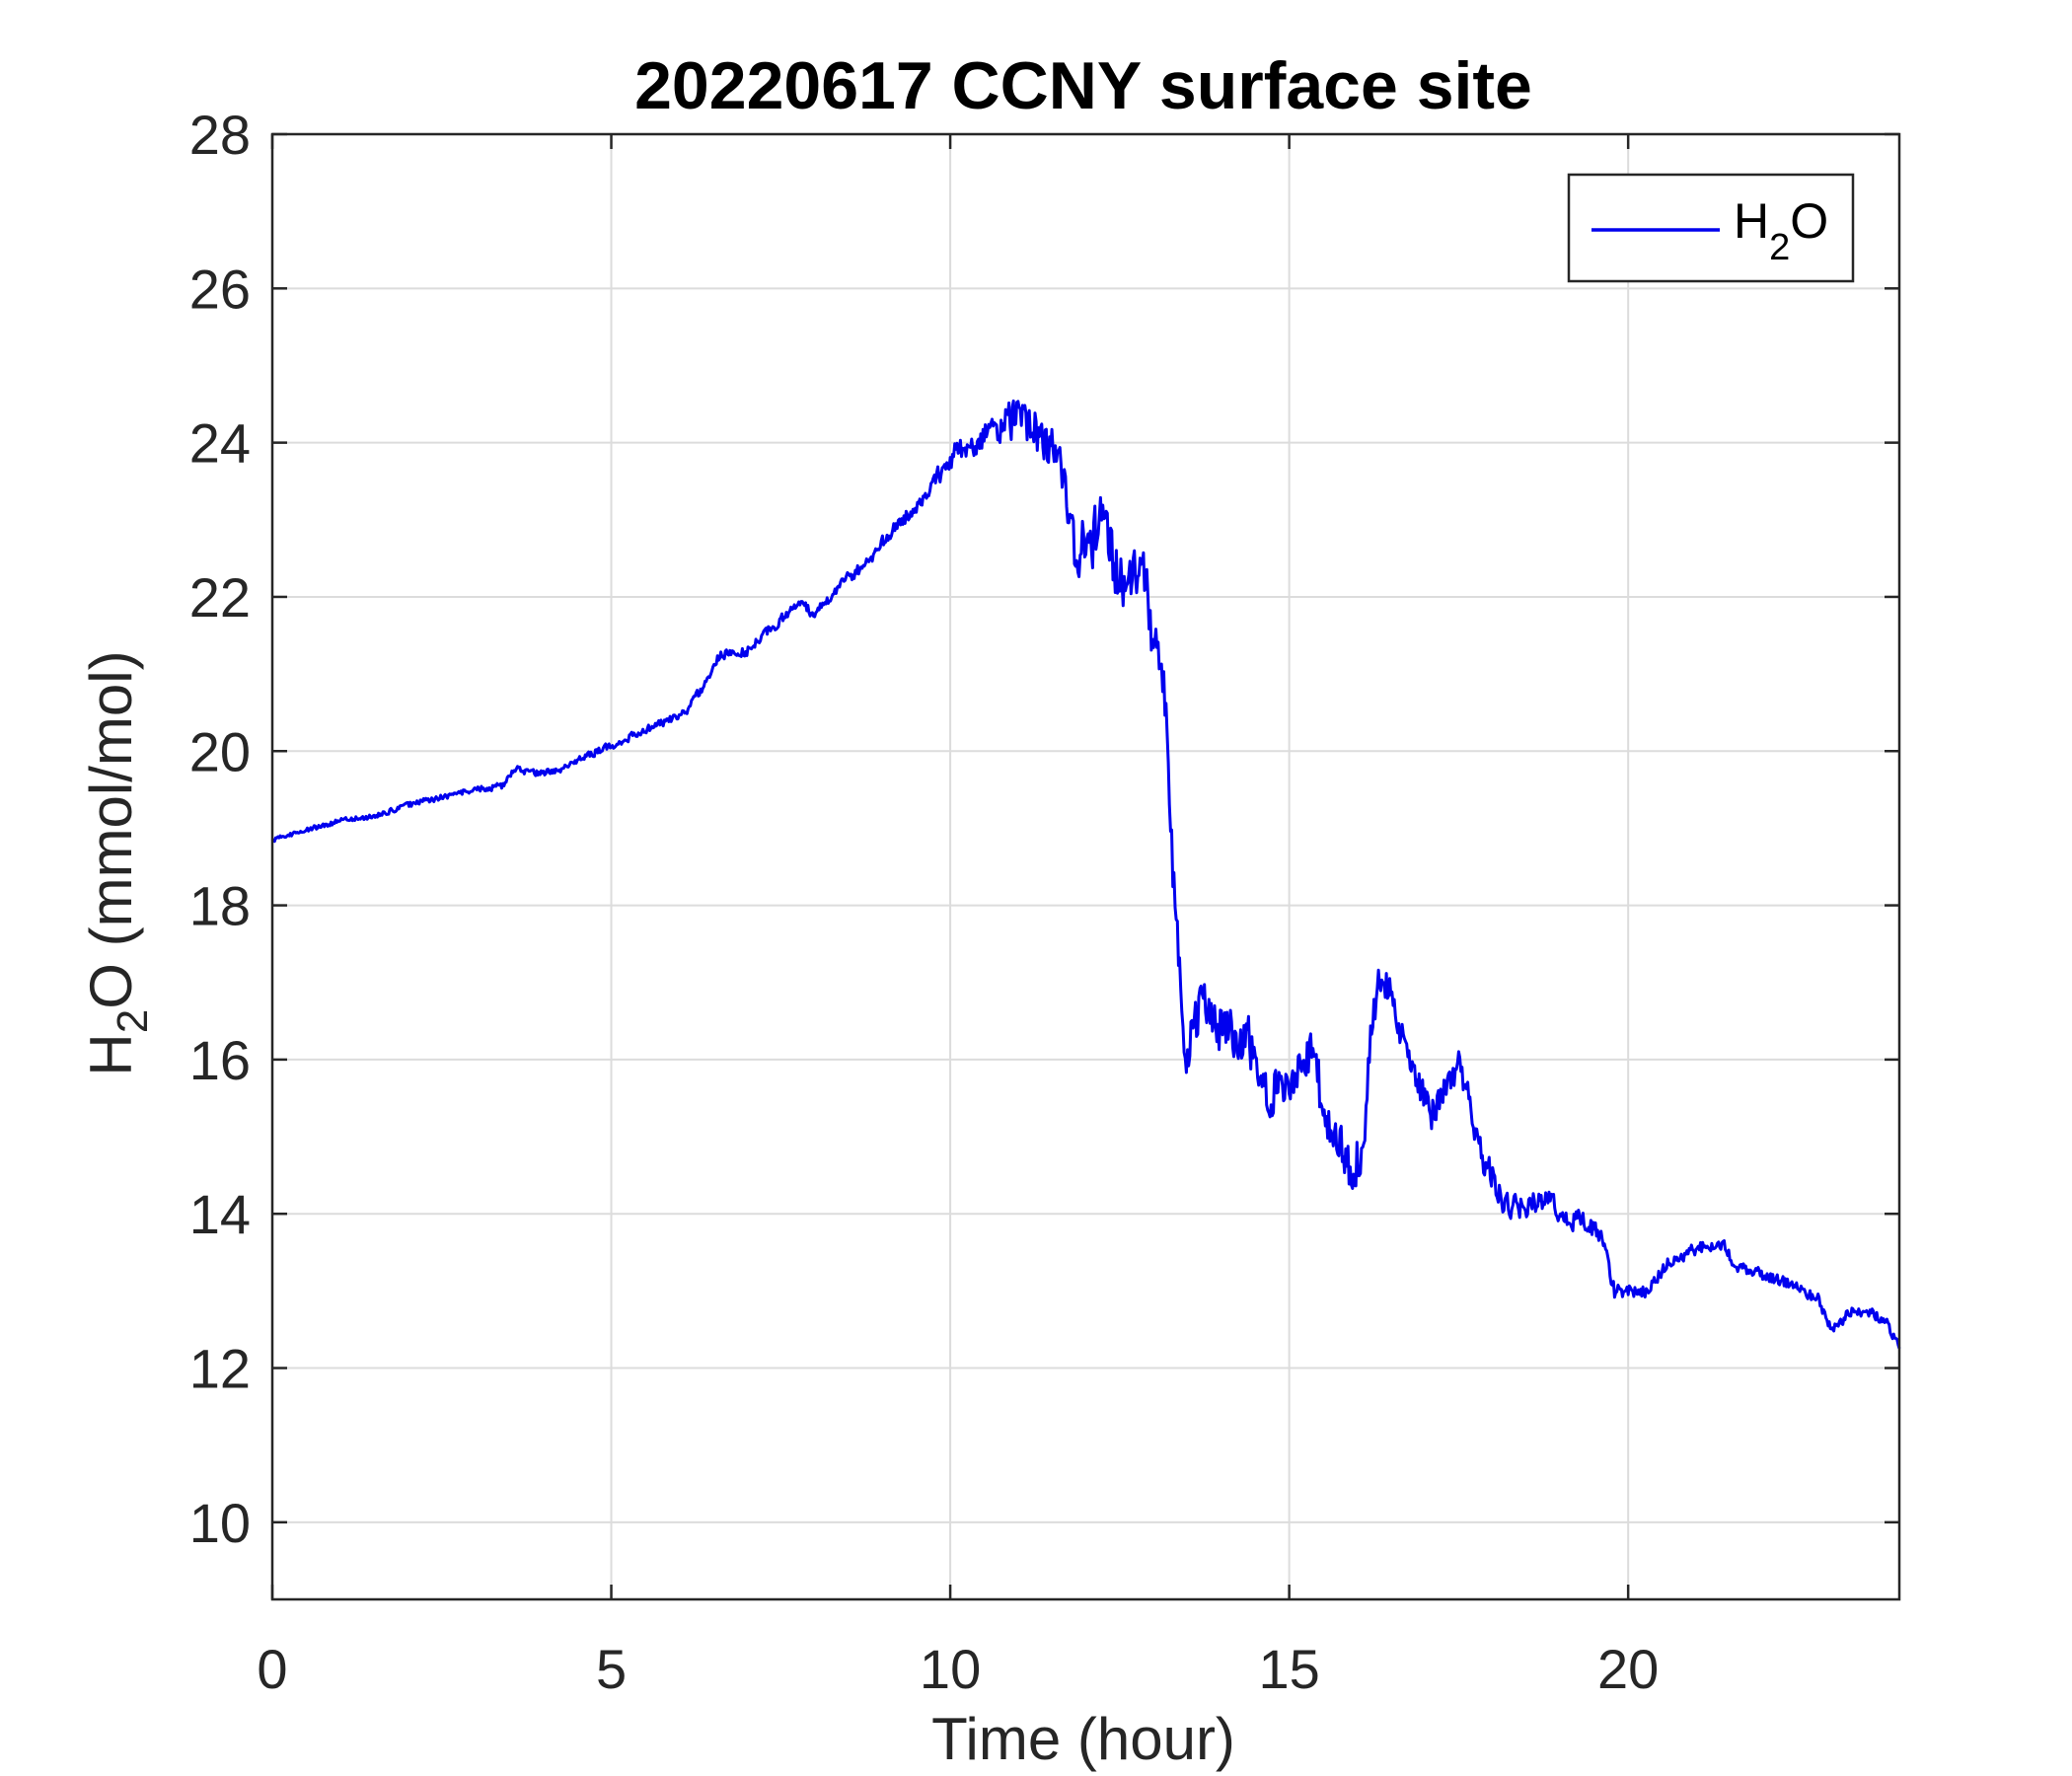  Describe the element at coordinates (111, 1054) in the screenshot. I see `y-axis-label-main: H` at that location.